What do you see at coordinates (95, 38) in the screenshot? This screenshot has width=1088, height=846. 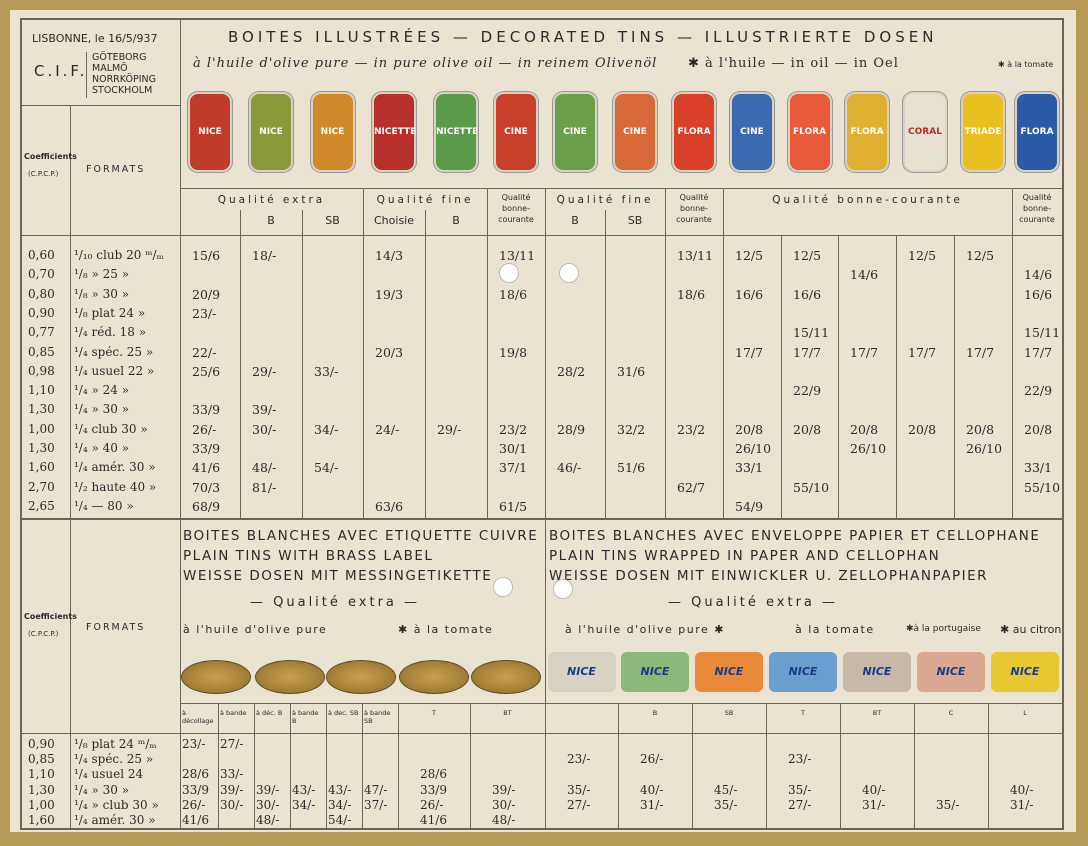 I see `place-date: LISBONNE, le 16/5/937` at bounding box center [95, 38].